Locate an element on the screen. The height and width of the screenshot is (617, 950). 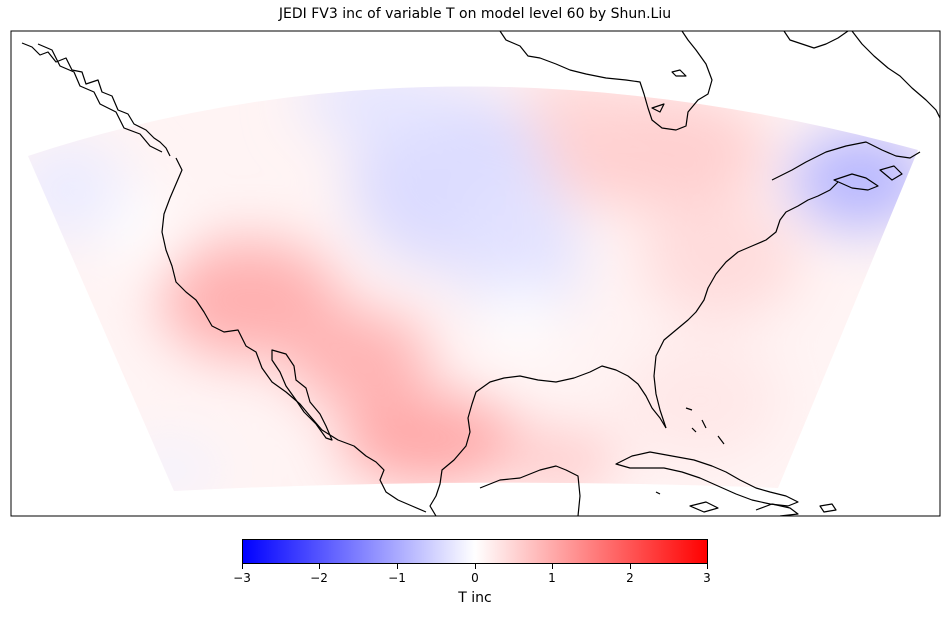
colorbar-tick-label: 2 is located at coordinates (630, 578).